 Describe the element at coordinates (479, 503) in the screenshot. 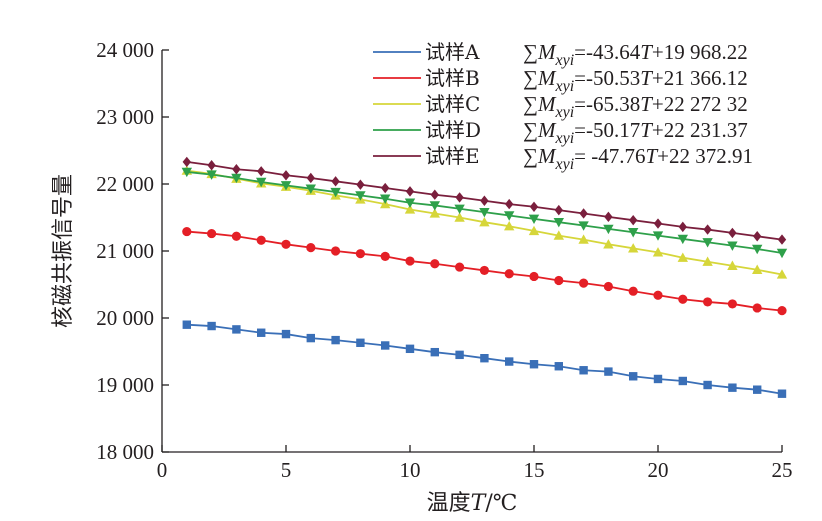

I see `x-axis-title-var: T` at that location.